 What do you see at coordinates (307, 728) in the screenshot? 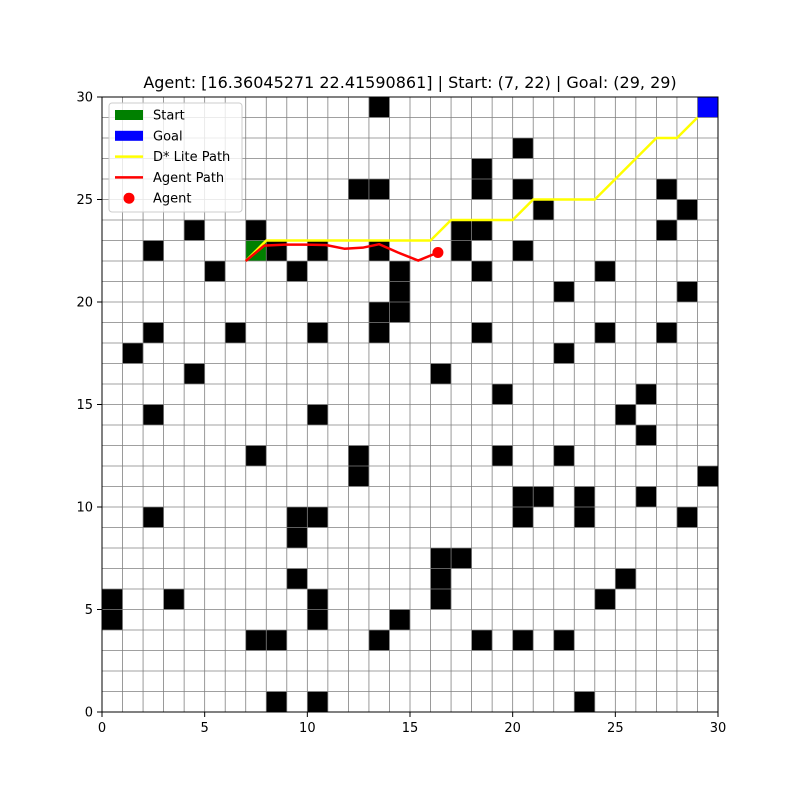
I see `x-tick-label: 10` at bounding box center [307, 728].